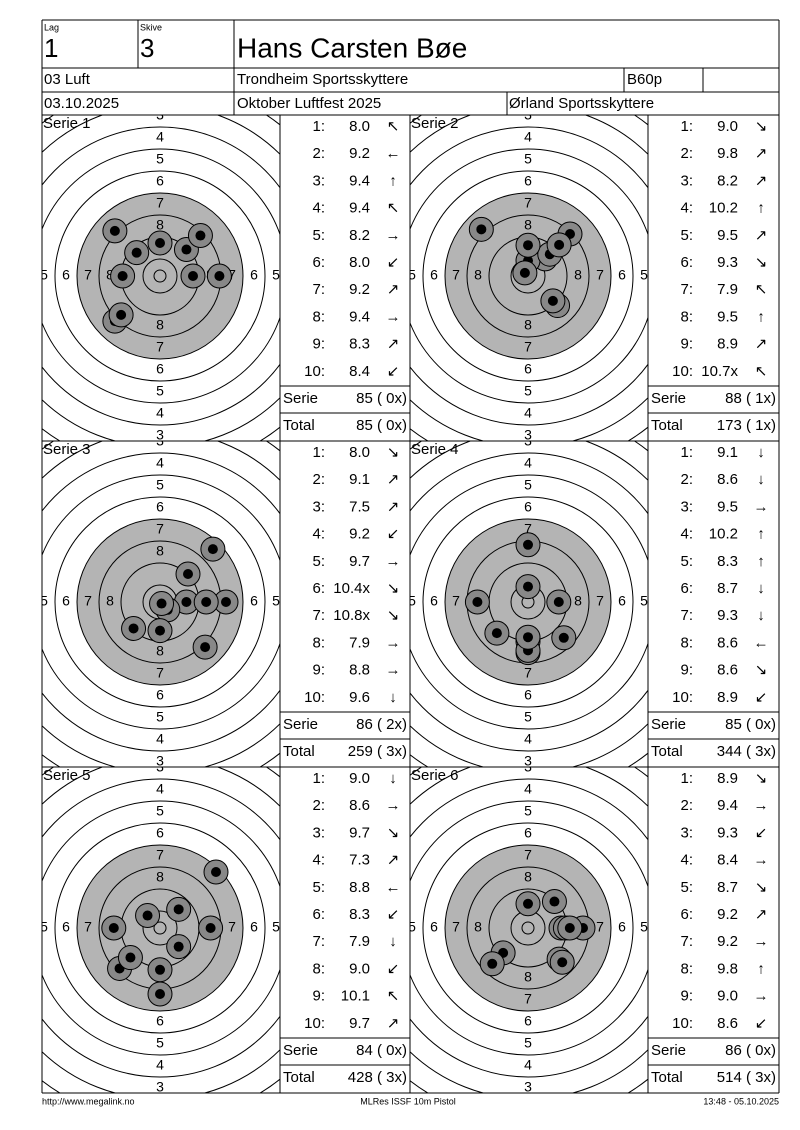 The image size is (800, 1130). Describe the element at coordinates (727, 697) in the screenshot. I see `shot-score: 8.9` at that location.